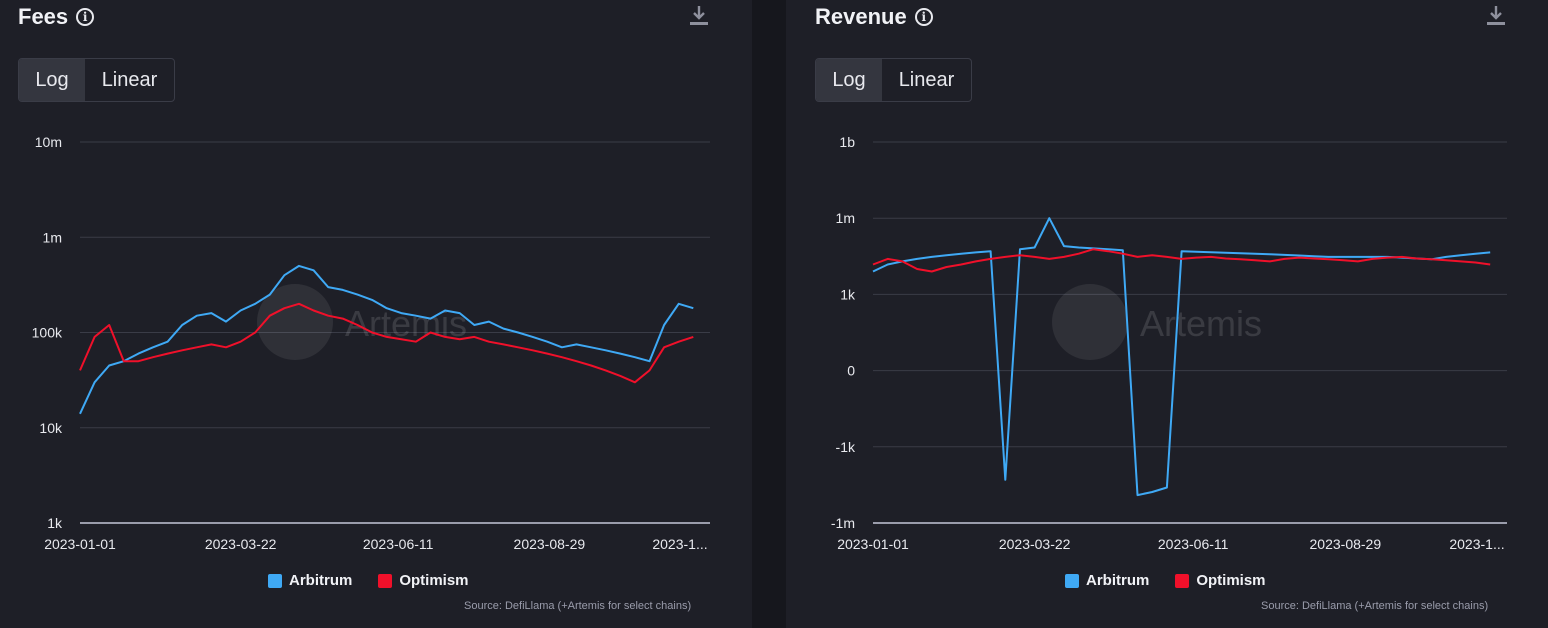  I want to click on panel-divider, so click(769, 314).